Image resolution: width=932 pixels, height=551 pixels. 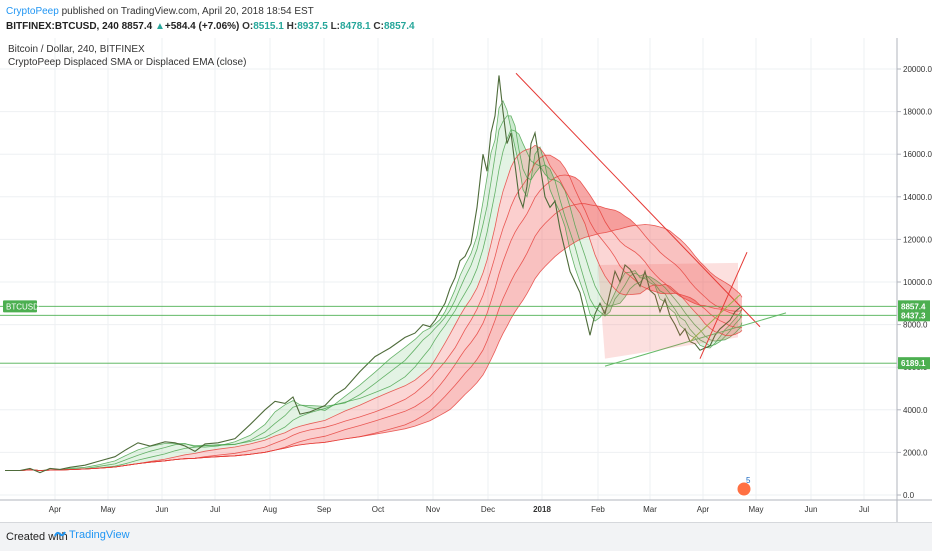 I want to click on open-label: O:, so click(x=248, y=26).